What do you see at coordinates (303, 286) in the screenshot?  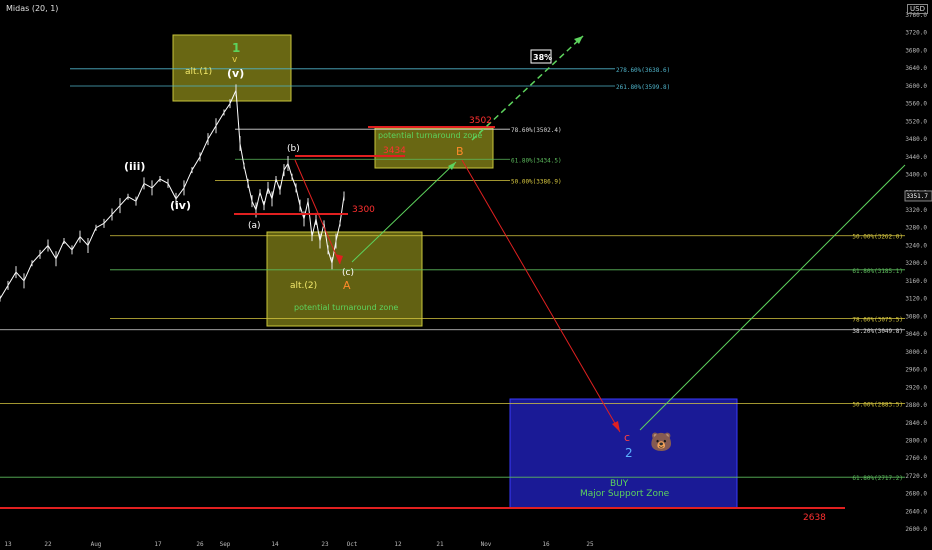 I see `alt2-label: alt.(2)` at bounding box center [303, 286].